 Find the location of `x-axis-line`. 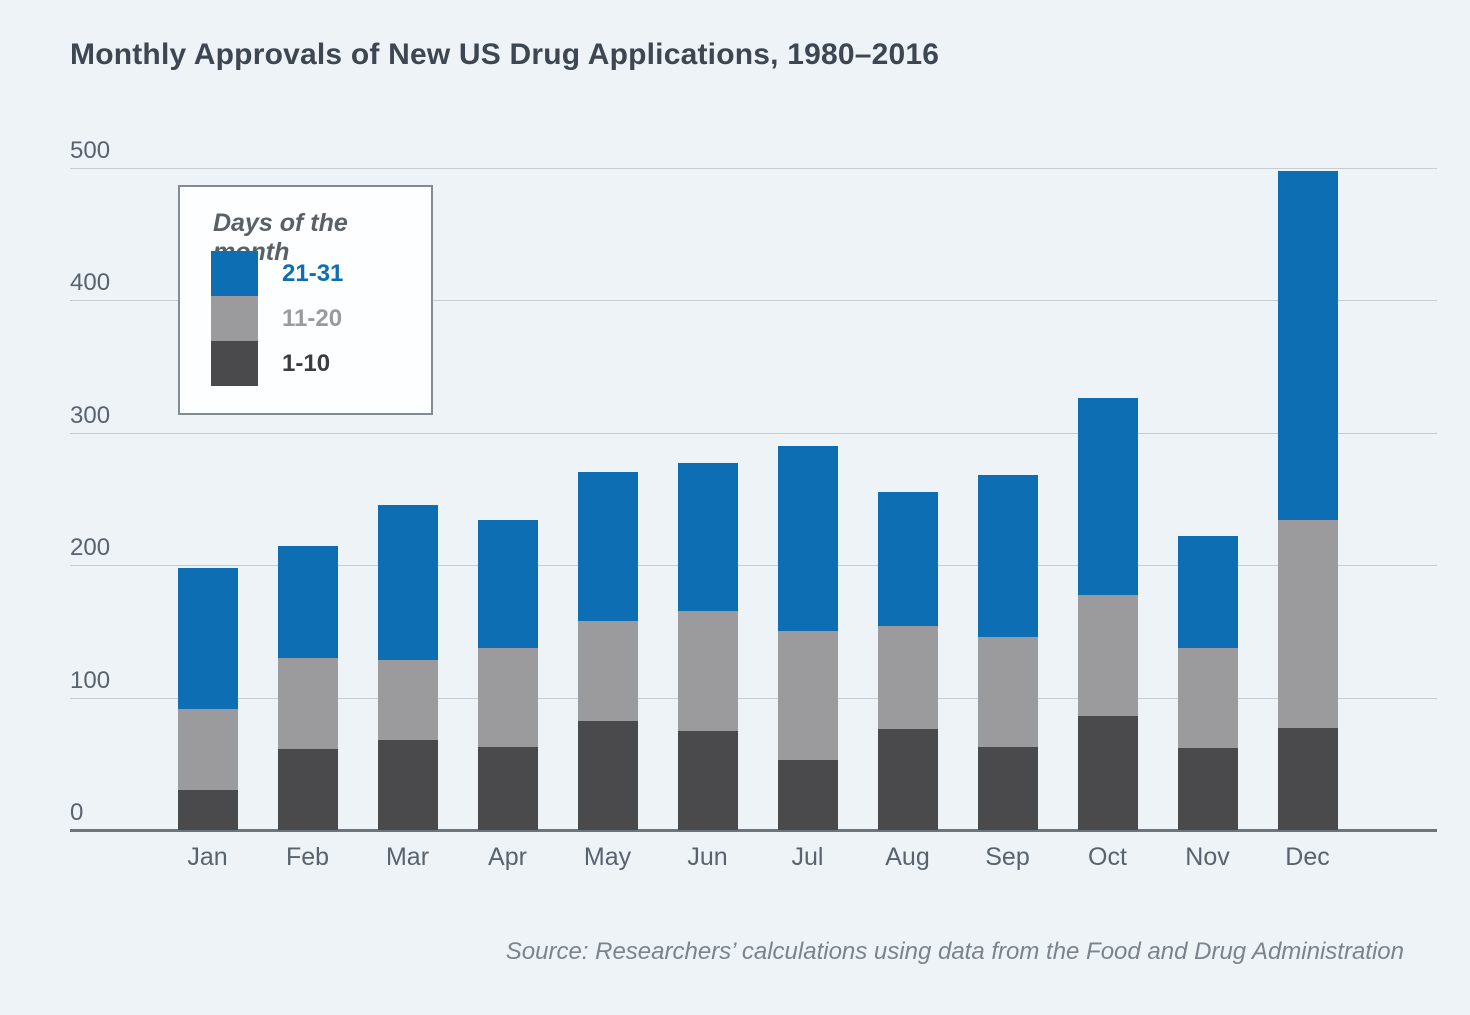

x-axis-line is located at coordinates (753, 830).